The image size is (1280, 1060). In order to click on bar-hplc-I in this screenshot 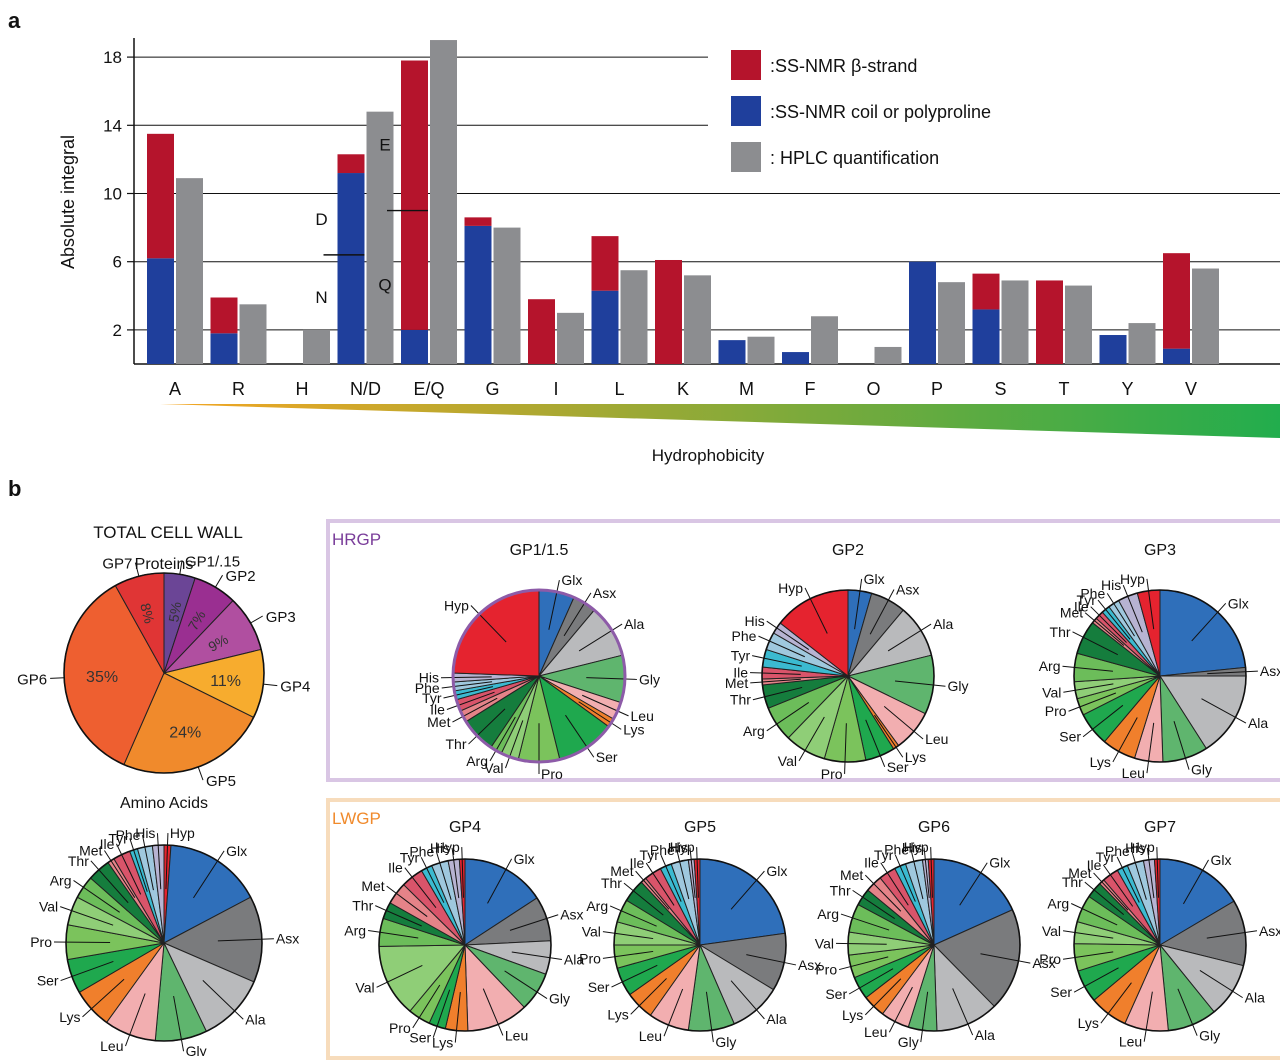, I will do `click(570, 338)`.